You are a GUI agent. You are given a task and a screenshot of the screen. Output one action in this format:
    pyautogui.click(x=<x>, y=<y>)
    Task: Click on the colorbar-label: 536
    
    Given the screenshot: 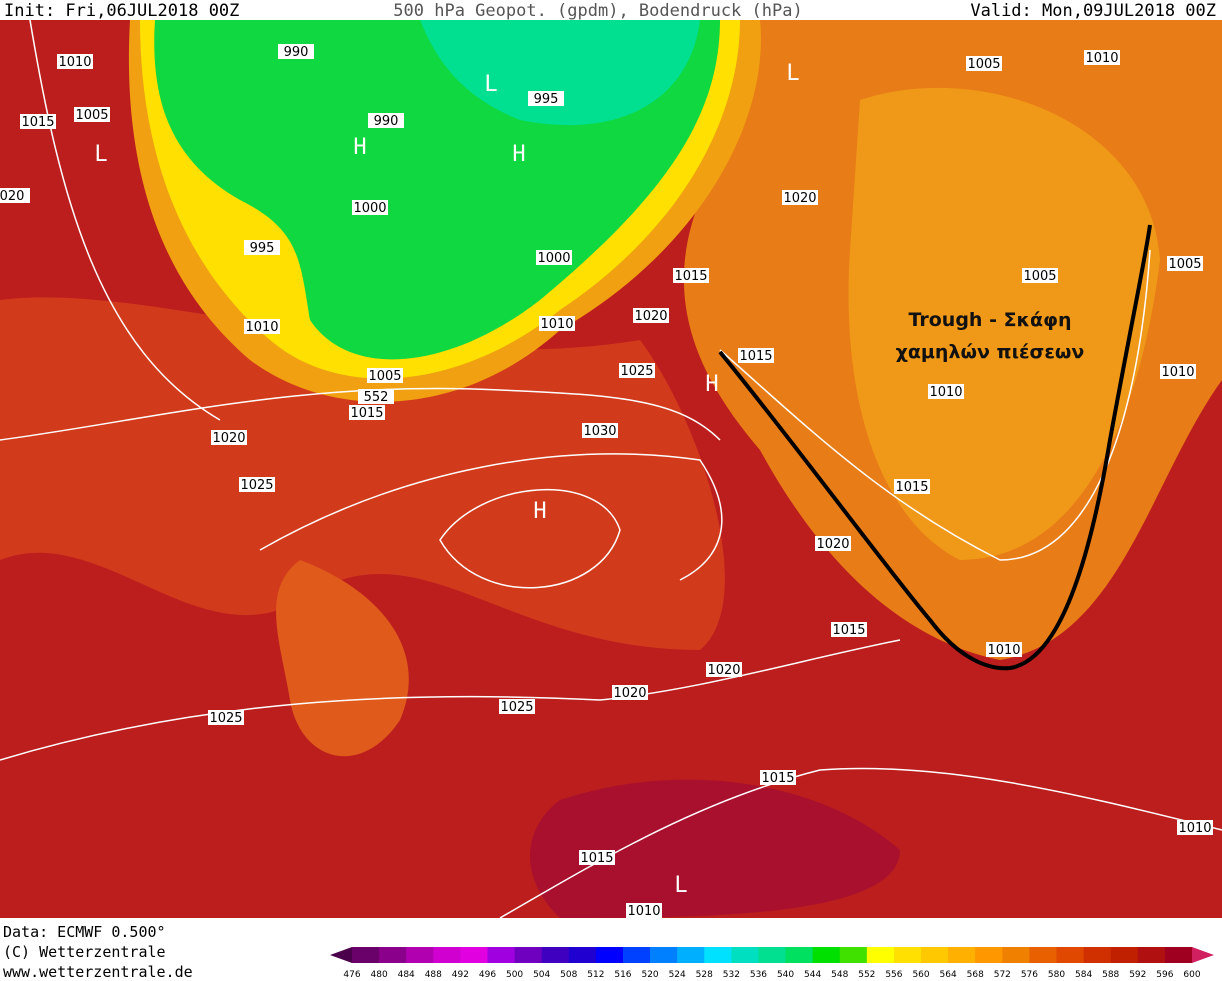 What is the action you would take?
    pyautogui.click(x=758, y=975)
    